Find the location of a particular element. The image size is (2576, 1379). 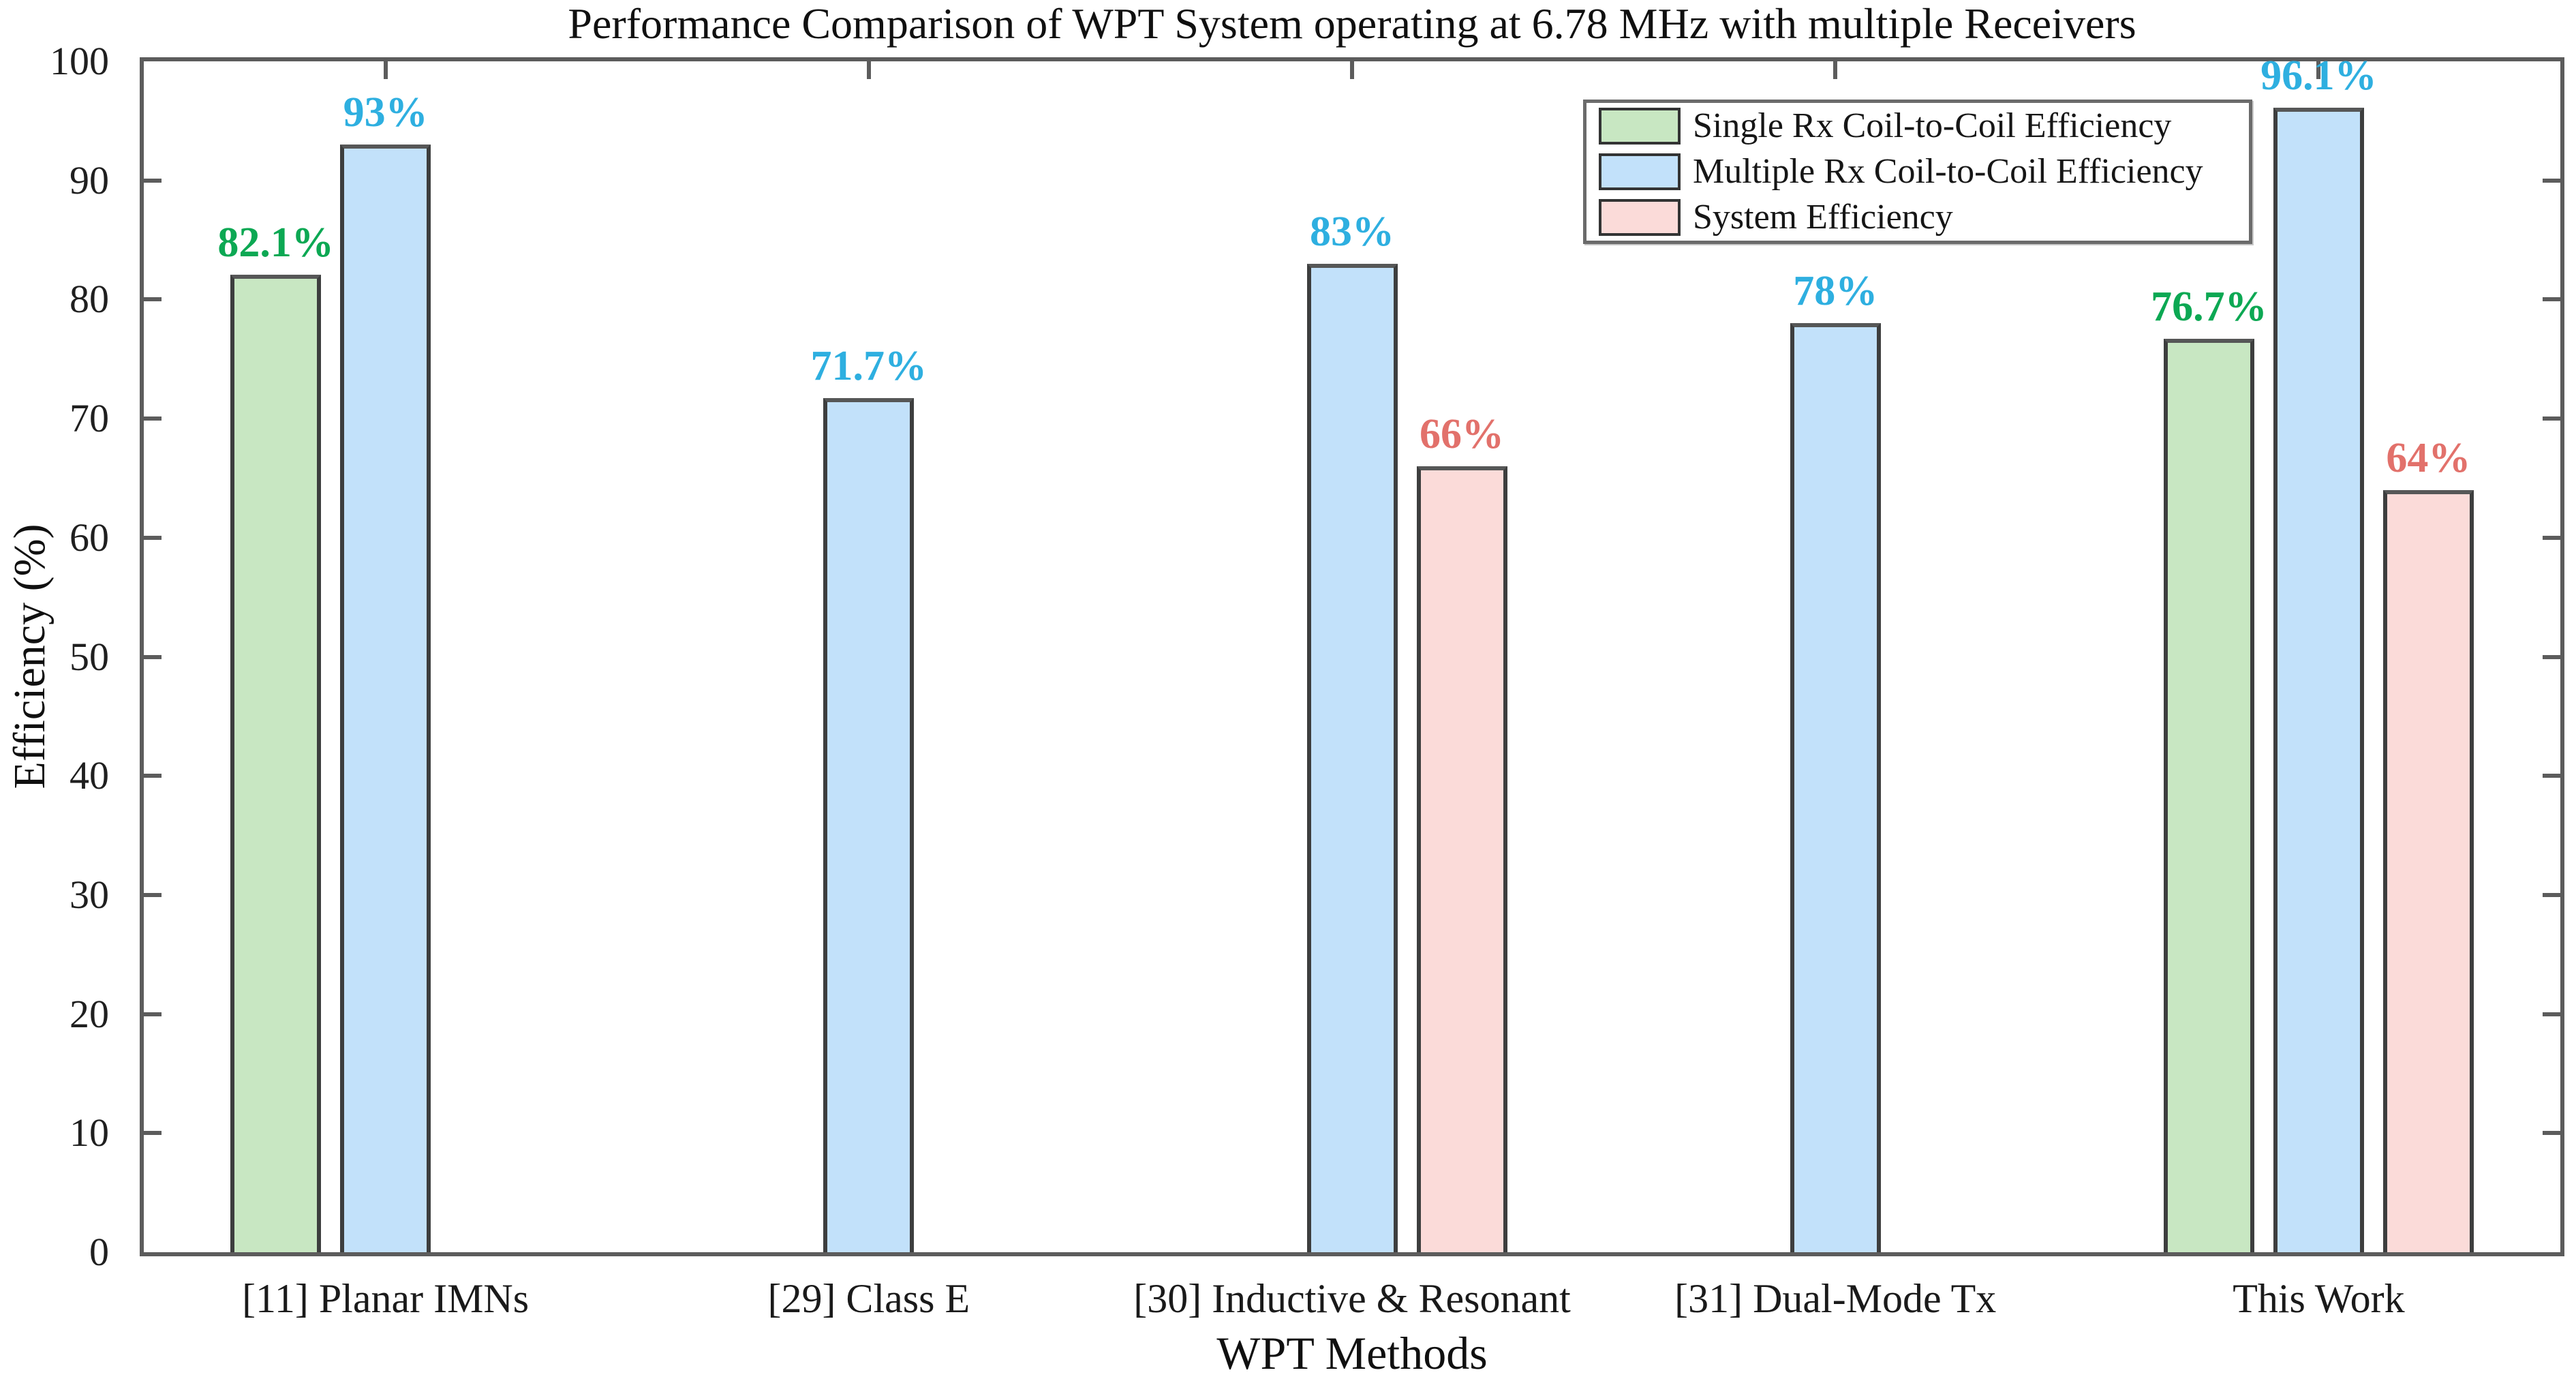

legend-swatch-multiple-rx is located at coordinates (1640, 171).